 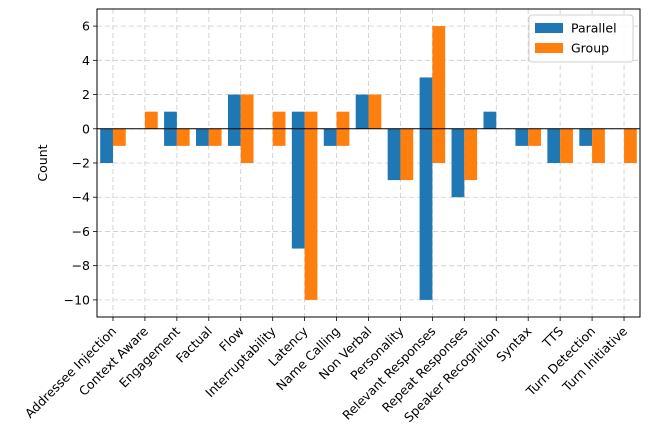 I want to click on legend-label-group: Group, so click(x=590, y=48).